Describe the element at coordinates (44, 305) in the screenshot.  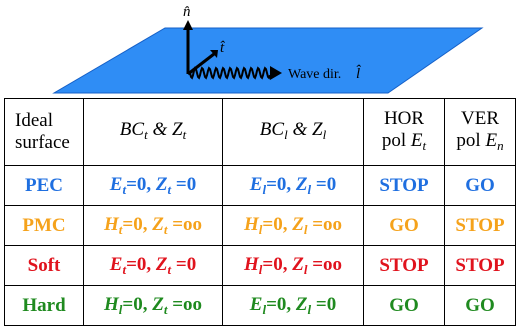
I see `row-surface-name: Hard` at that location.